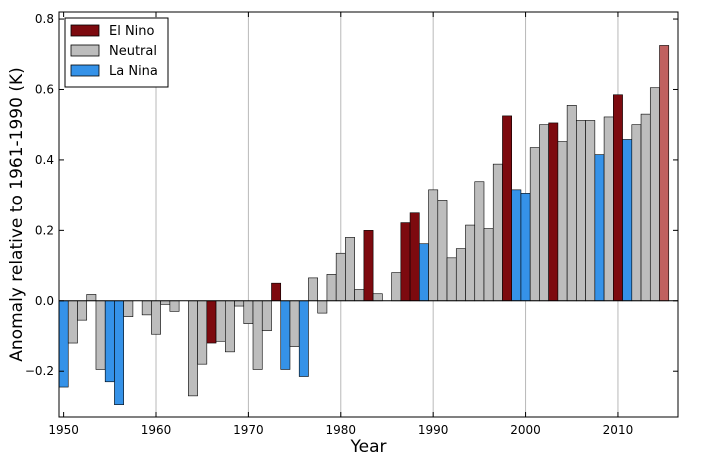 The image size is (706, 474). I want to click on y-tick-label: 0.4, so click(44, 160).